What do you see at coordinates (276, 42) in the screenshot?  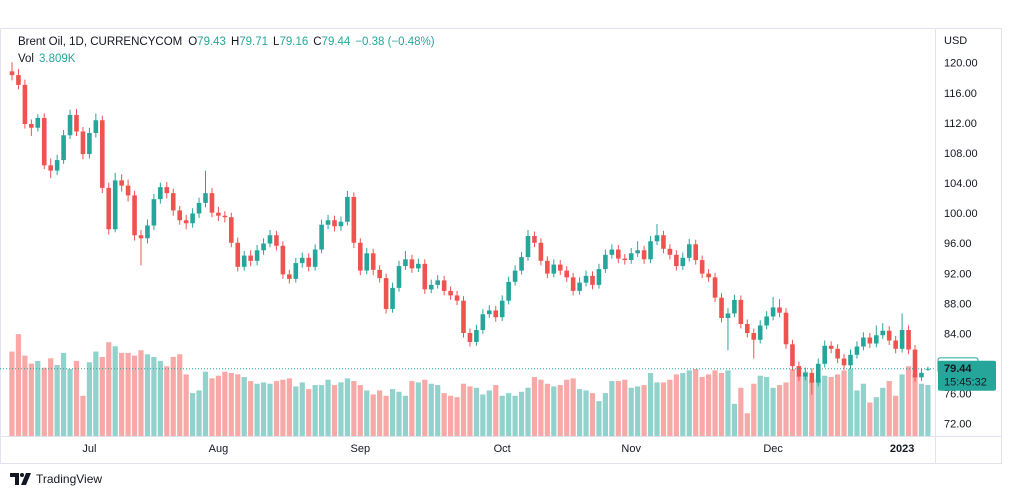 I see `ohlc-label: L` at bounding box center [276, 42].